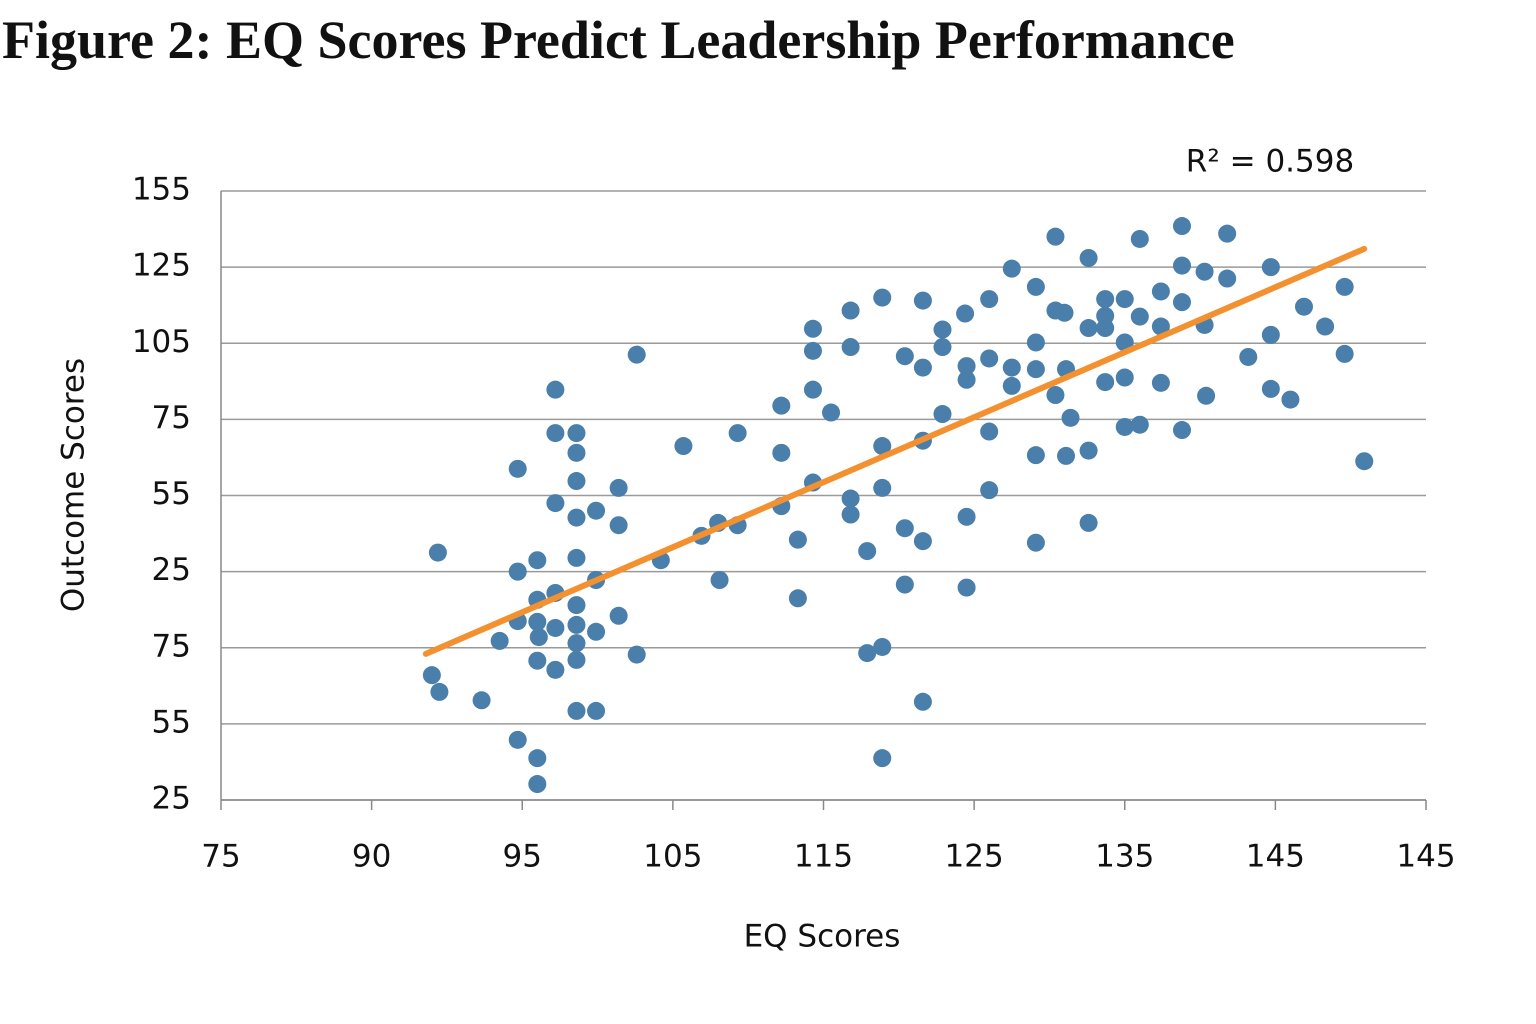 Image resolution: width=1536 pixels, height=1024 pixels. I want to click on y-axis-label: Outcome Scores, so click(74, 485).